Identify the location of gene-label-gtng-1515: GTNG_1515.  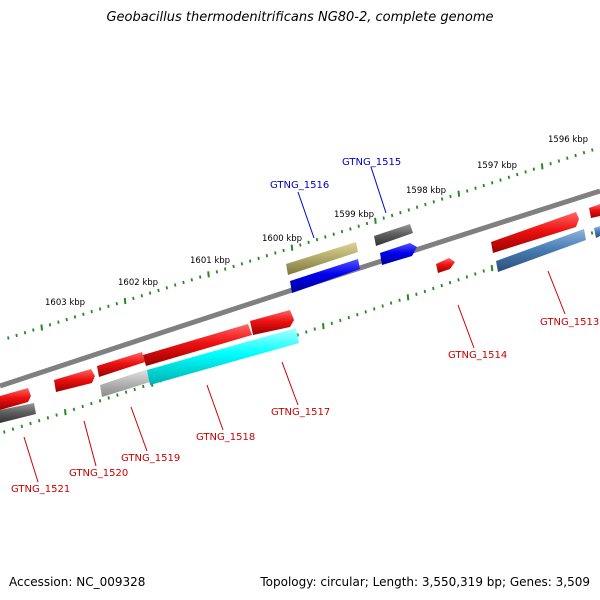
(371, 162).